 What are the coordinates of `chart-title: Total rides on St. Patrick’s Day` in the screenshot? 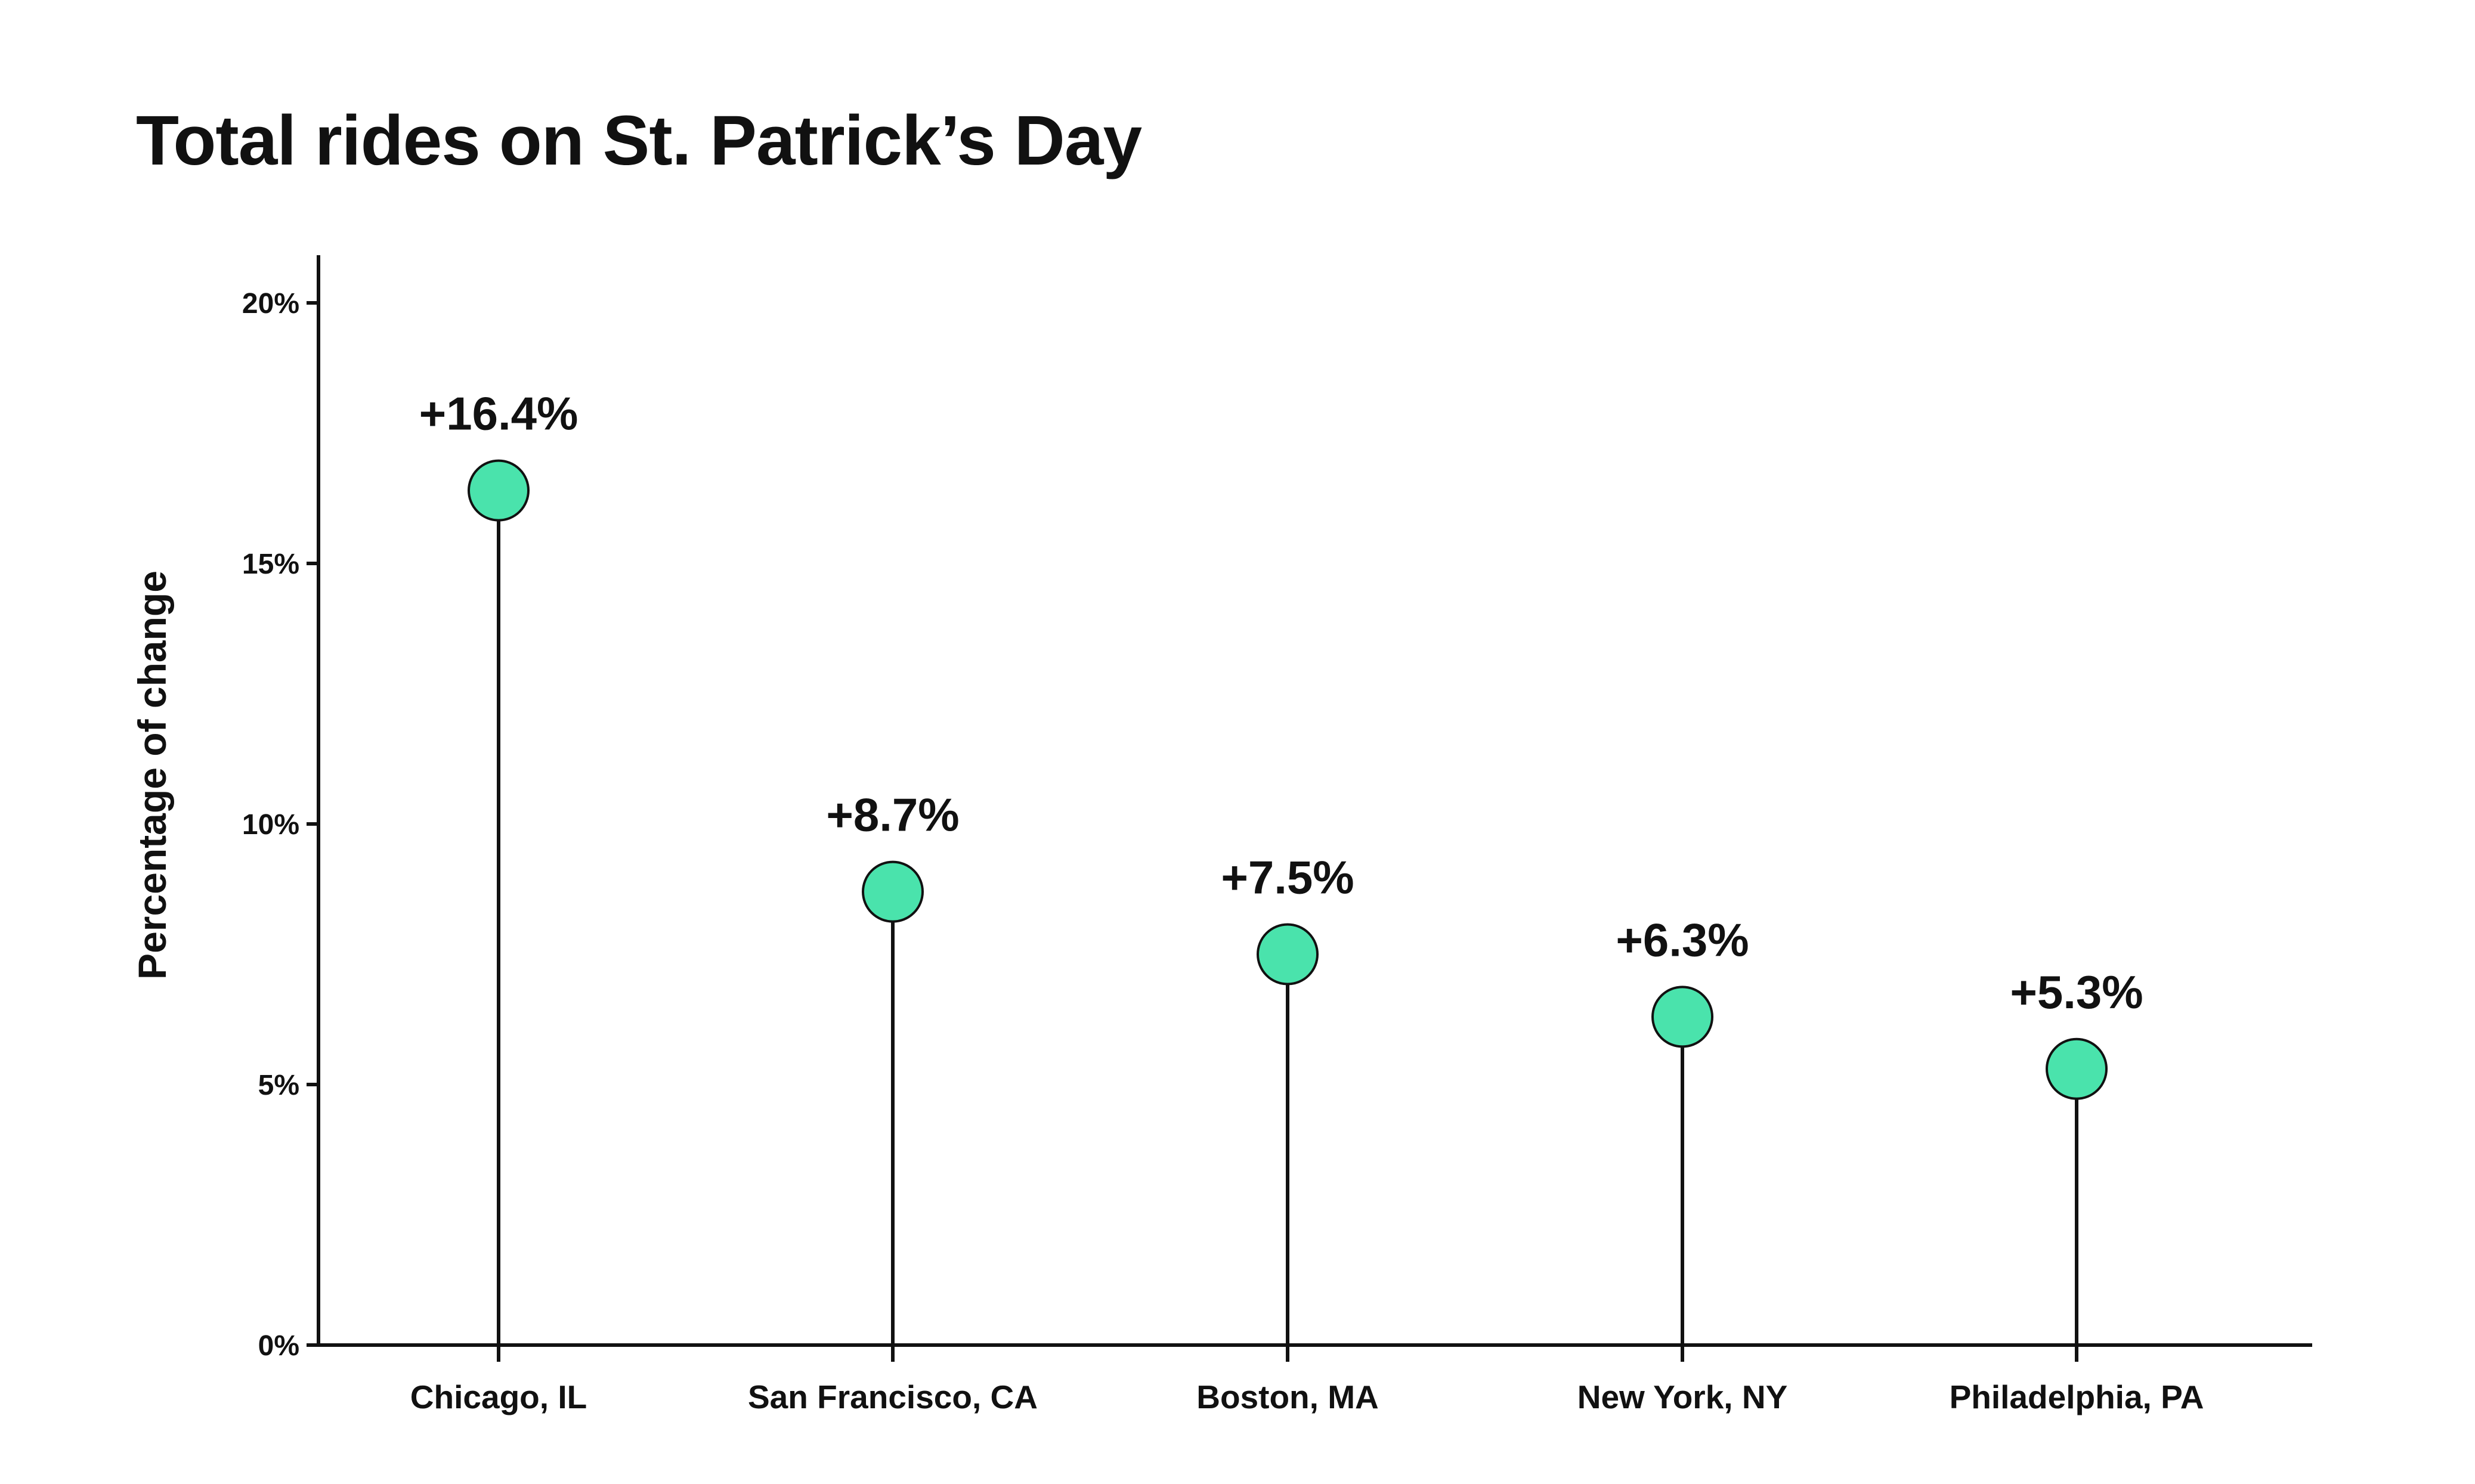 It's located at (639, 140).